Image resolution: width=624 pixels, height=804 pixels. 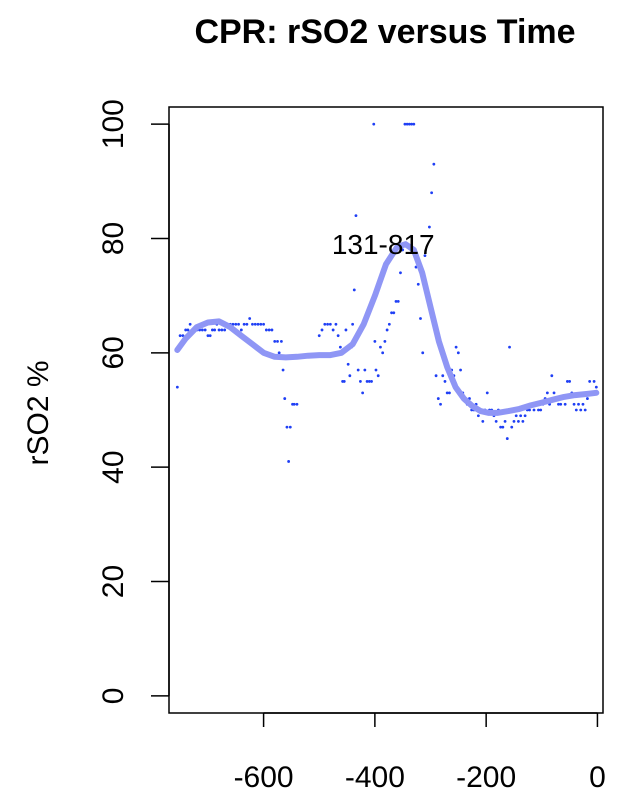 I want to click on curve-annotation: 131-817, so click(x=383, y=244).